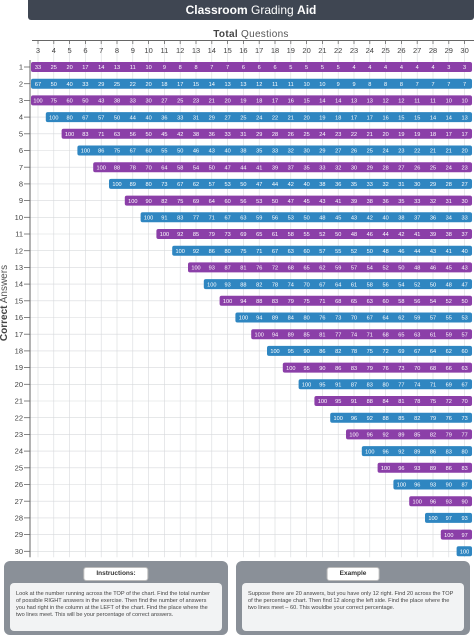  What do you see at coordinates (227, 252) in the screenshot?
I see `cell-value: 80` at bounding box center [227, 252].